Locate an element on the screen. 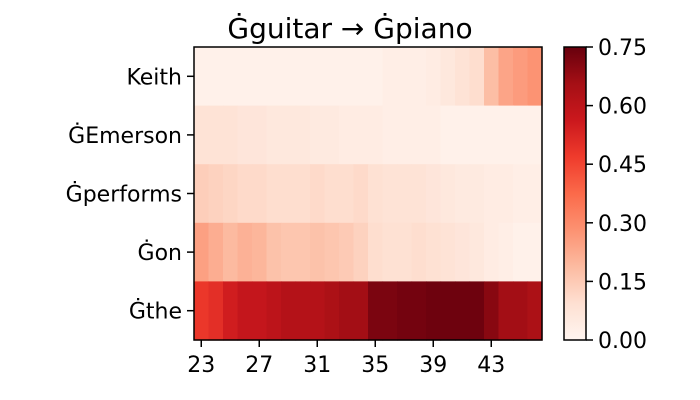  x-tick-label: 43 is located at coordinates (491, 365).